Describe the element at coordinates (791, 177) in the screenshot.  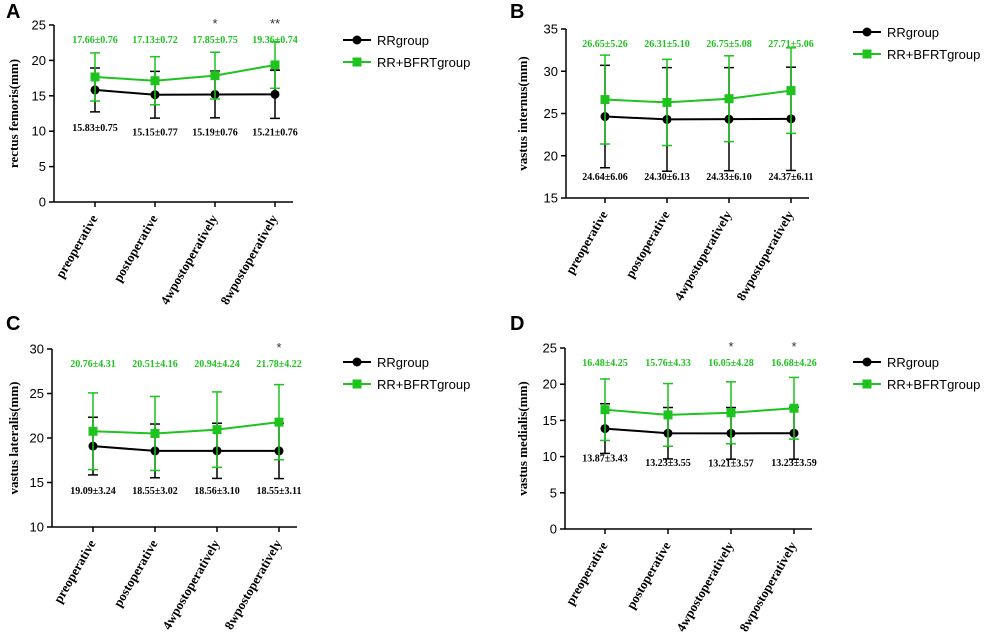
I see `data-label: 24.37±6.11` at that location.